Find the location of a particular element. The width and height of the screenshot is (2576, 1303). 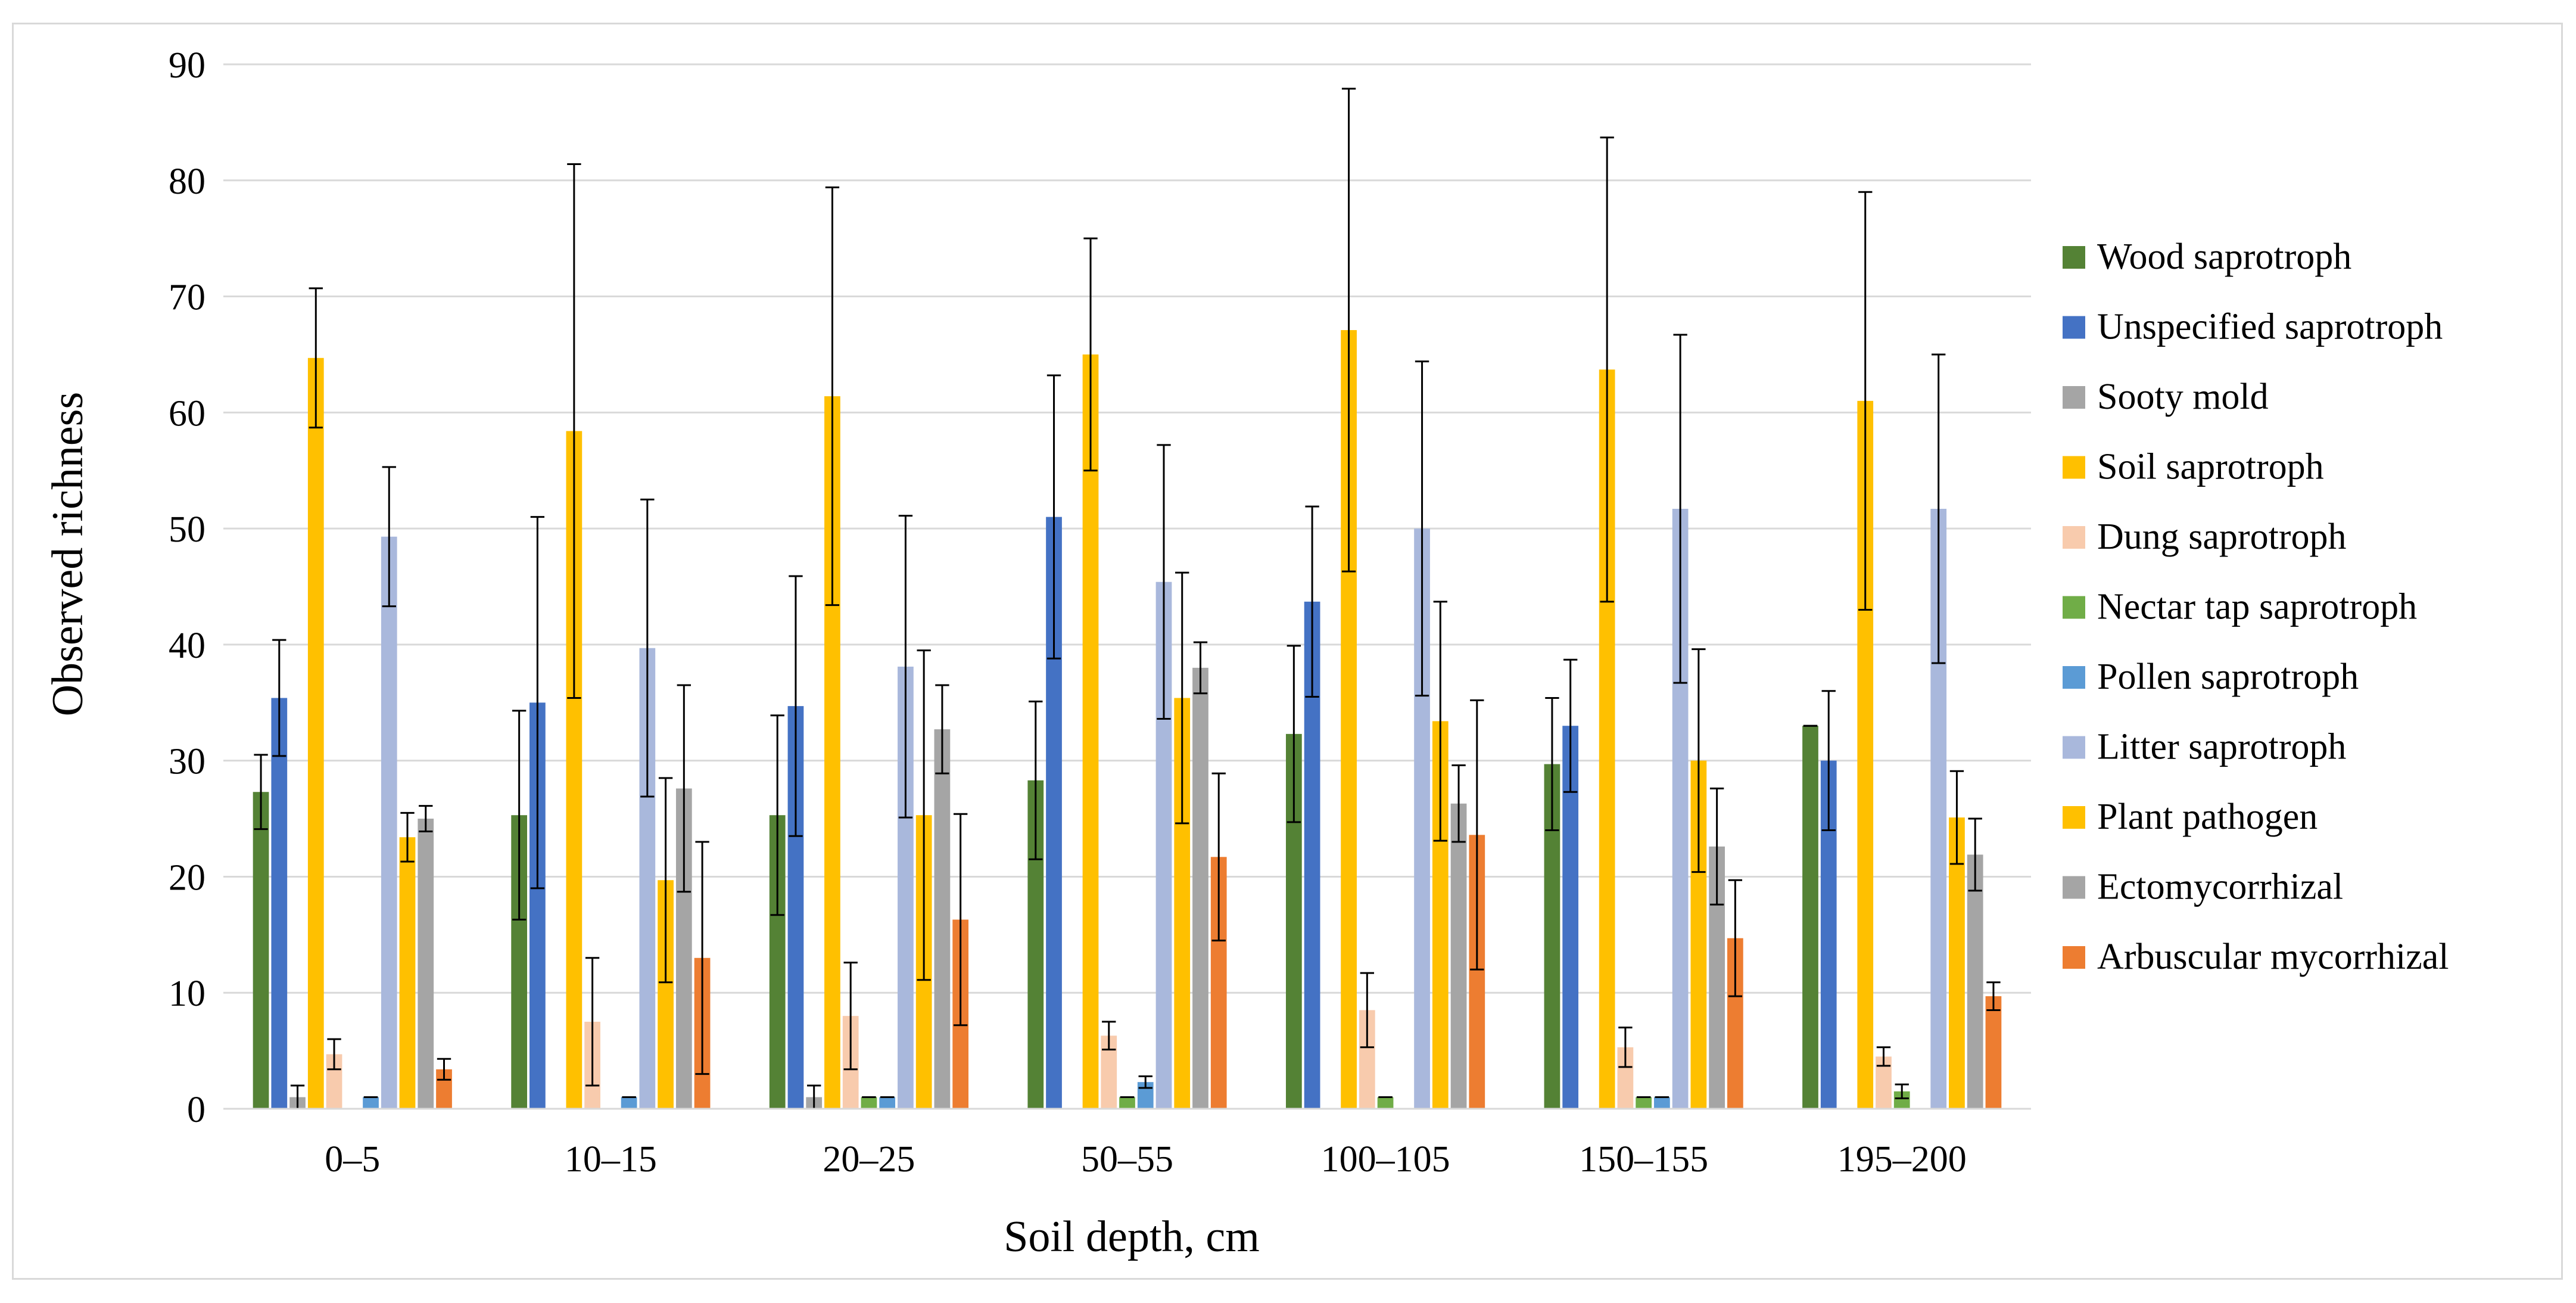

legend-item: Unspecified saprotroph is located at coordinates (2253, 327).